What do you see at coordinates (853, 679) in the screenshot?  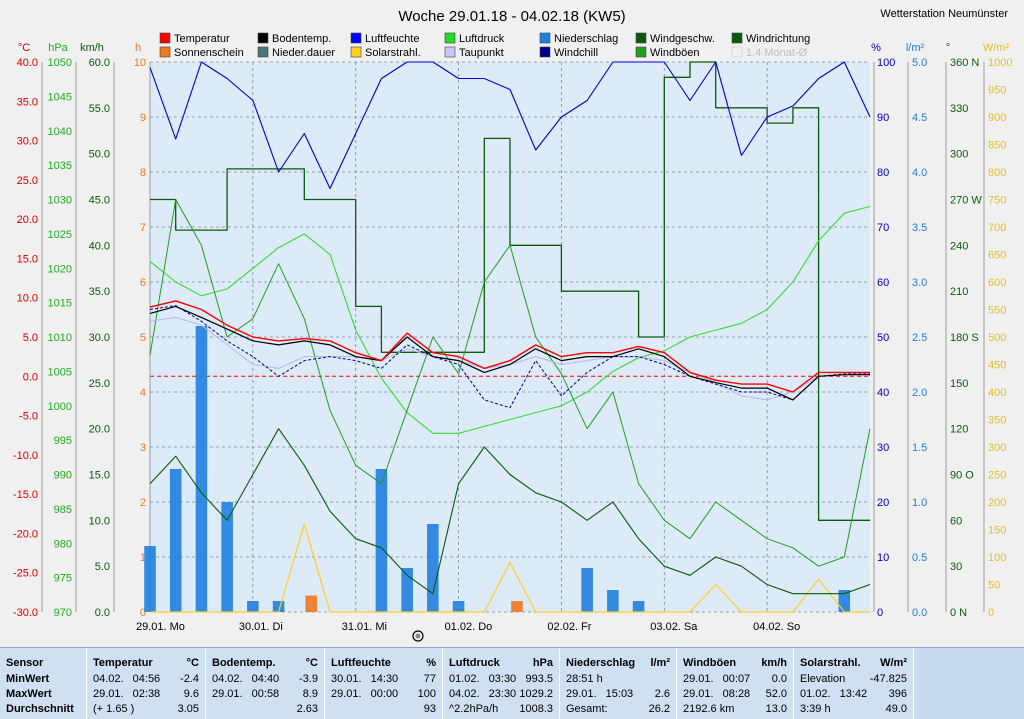 I see `stats-row: Elevation -47.825` at bounding box center [853, 679].